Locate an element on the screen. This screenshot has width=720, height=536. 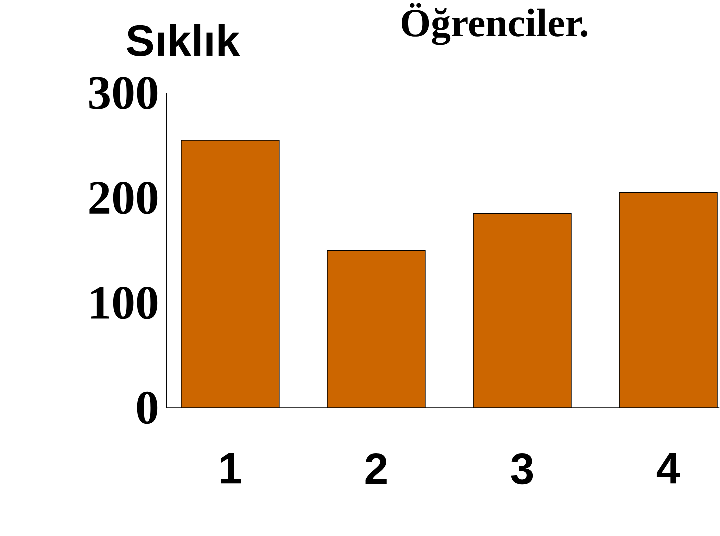
x-tick-label: 4 is located at coordinates (668, 469).